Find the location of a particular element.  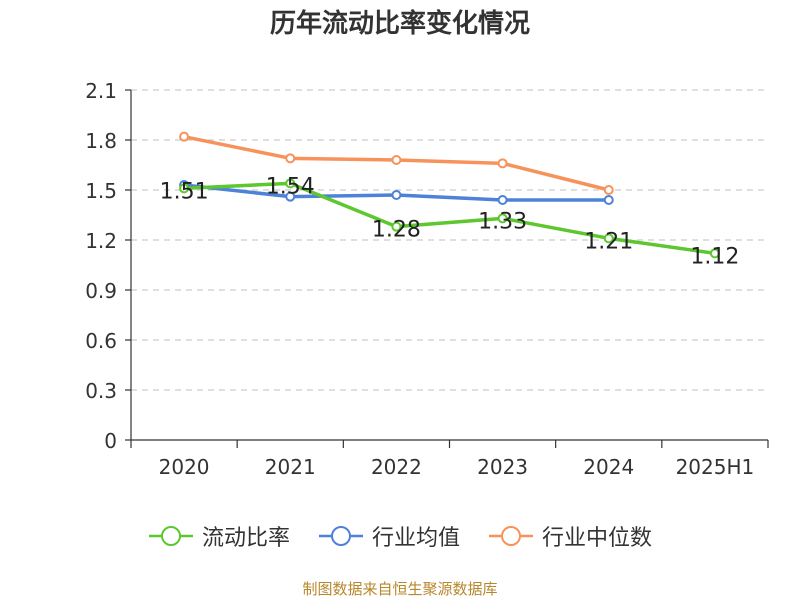

data-label-layer: 1.51 1.54 1.28 1.33 1.21 1.12 is located at coordinates (450, 221).